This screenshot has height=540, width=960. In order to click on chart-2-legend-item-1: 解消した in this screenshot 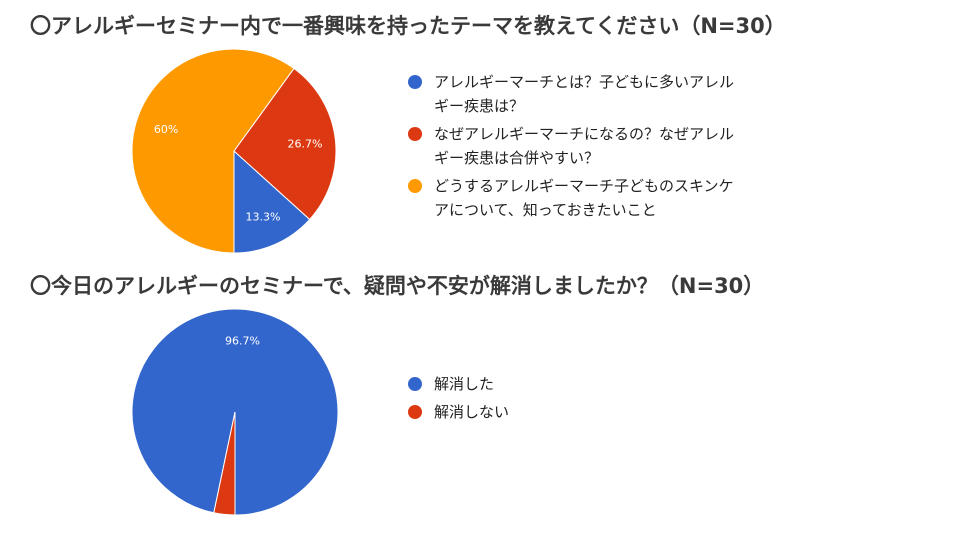, I will do `click(558, 384)`.